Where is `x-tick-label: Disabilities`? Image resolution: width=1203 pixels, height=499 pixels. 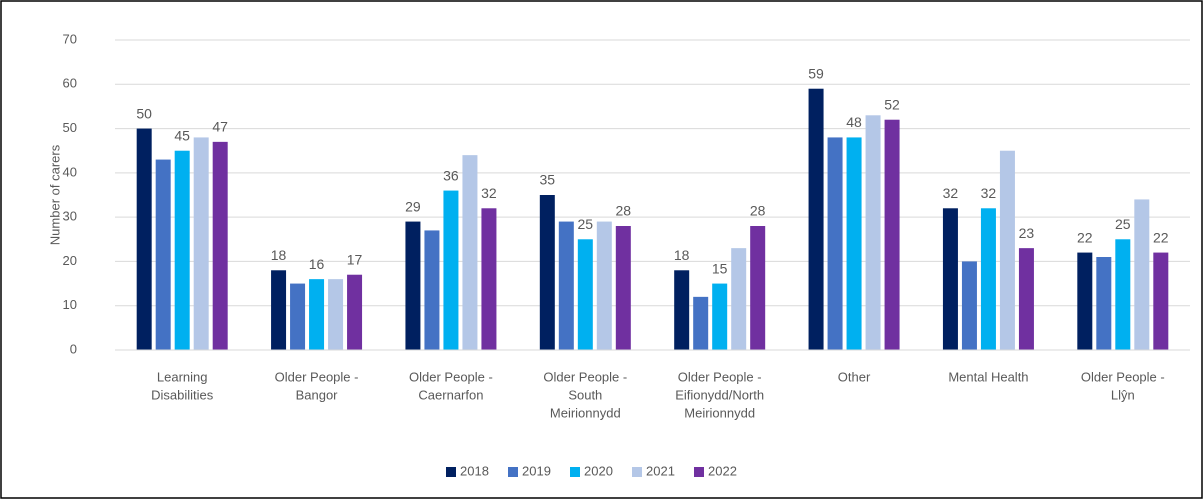
x-tick-label: Disabilities is located at coordinates (182, 394).